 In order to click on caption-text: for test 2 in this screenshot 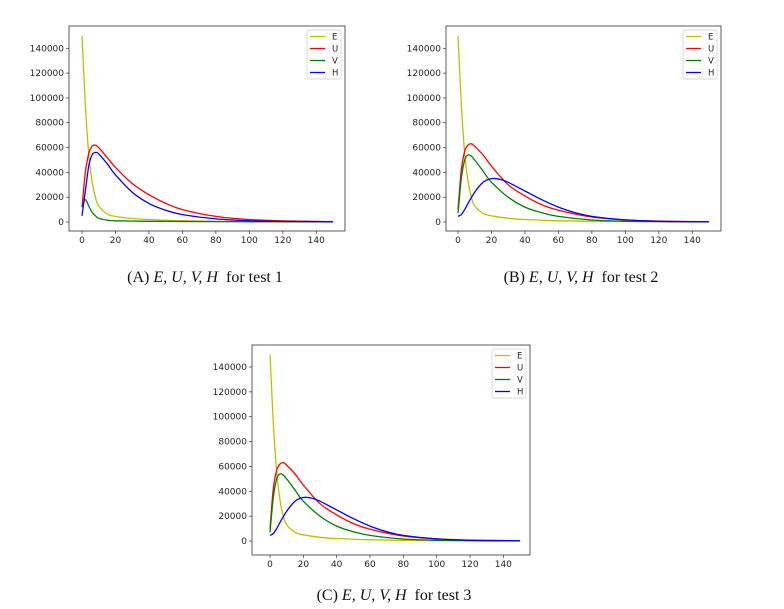, I will do `click(630, 277)`.